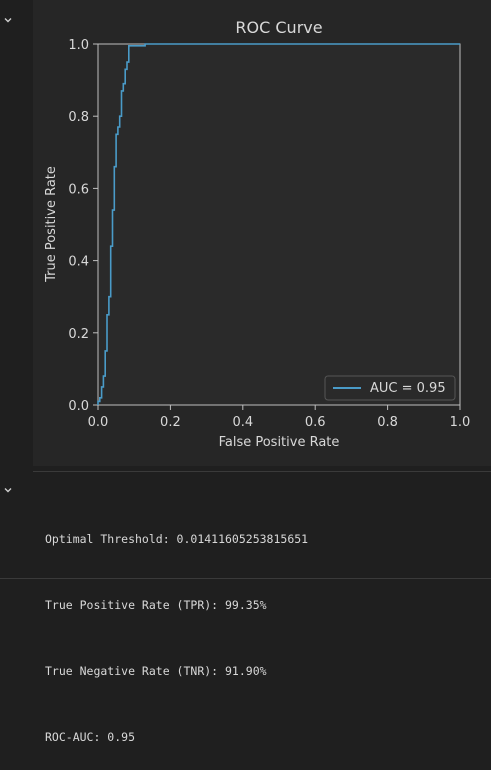 This screenshot has width=491, height=770. I want to click on roc-auc-line: ROC-AUC: 0.95, so click(90, 737).